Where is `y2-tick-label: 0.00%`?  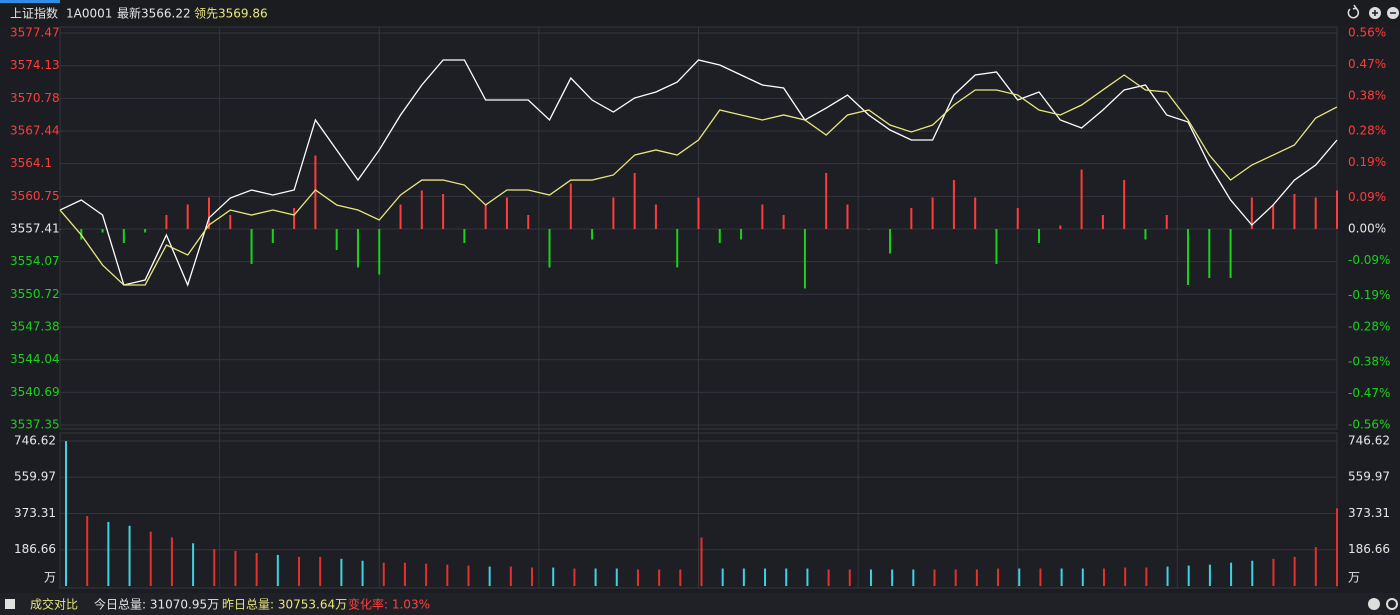
y2-tick-label: 0.00% is located at coordinates (1367, 229).